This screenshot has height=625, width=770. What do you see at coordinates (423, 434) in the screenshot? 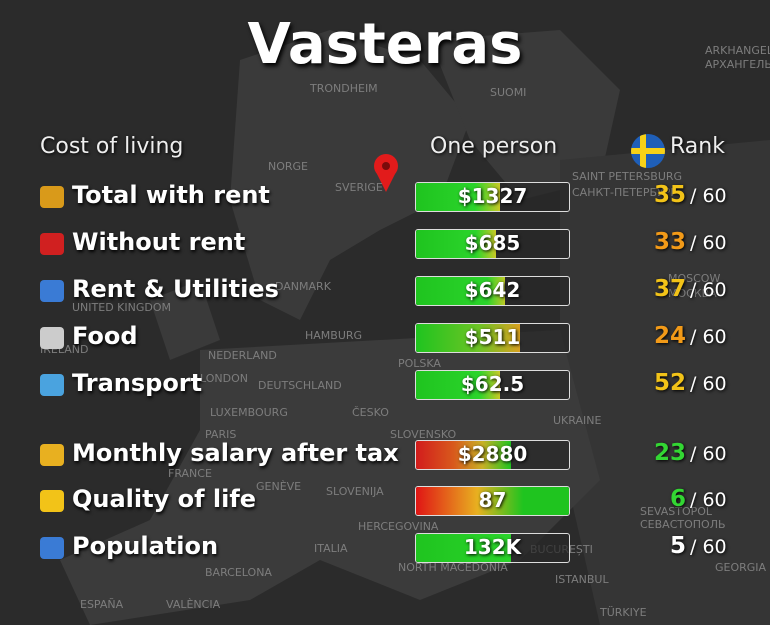
I see `map-label: SLOVENSKO` at bounding box center [423, 434].